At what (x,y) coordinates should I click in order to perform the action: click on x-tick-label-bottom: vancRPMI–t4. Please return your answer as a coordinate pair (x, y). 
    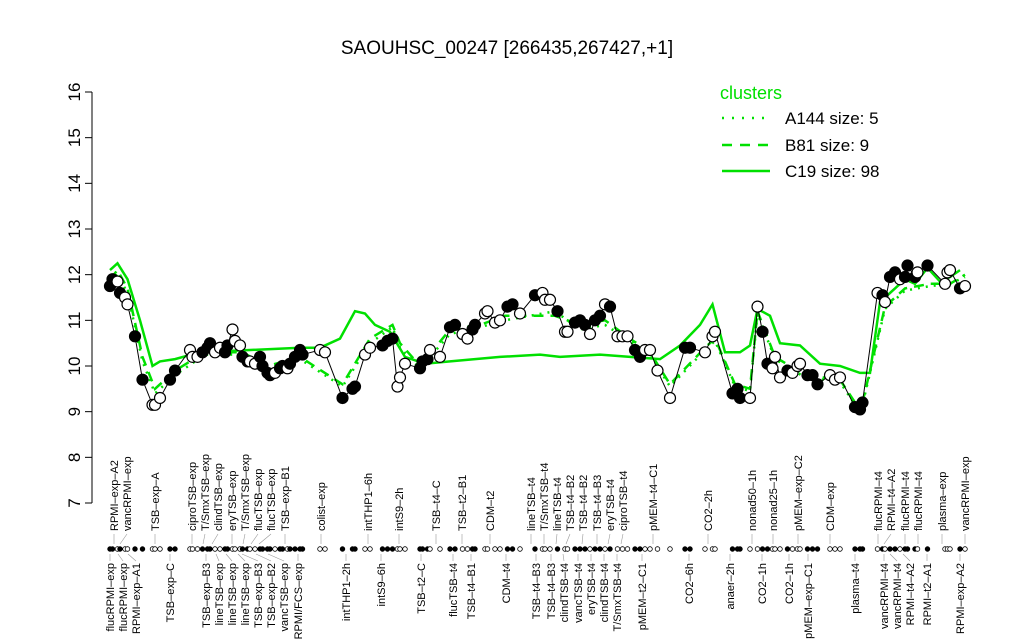
    Looking at the image, I should click on (885, 596).